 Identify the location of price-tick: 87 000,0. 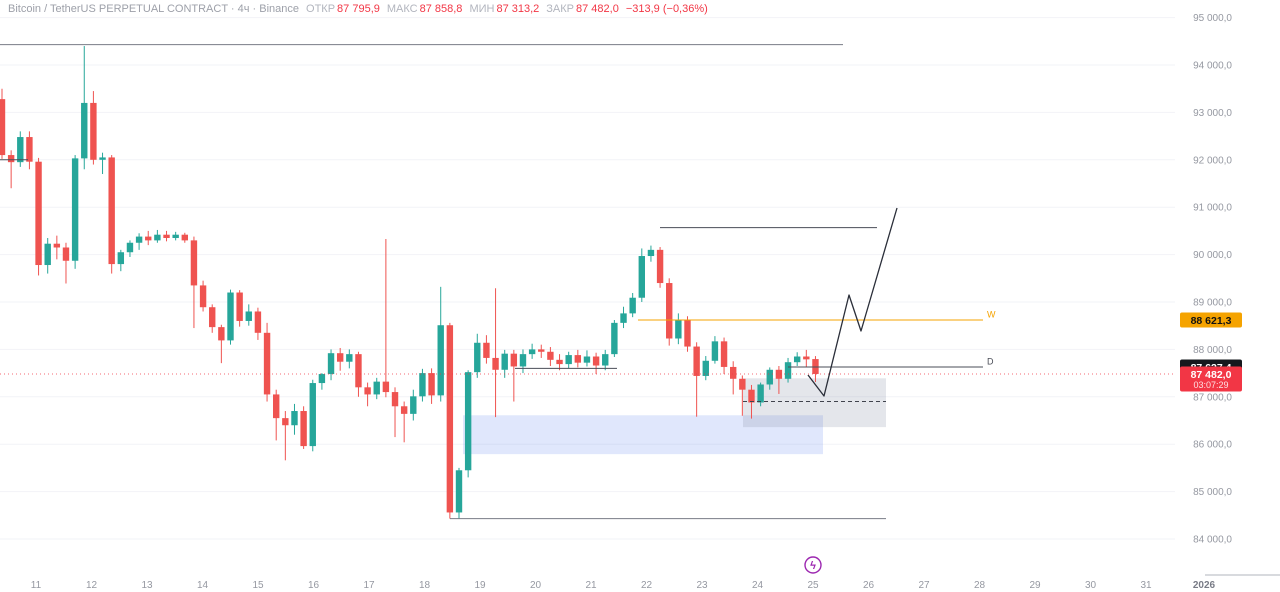
(1212, 397).